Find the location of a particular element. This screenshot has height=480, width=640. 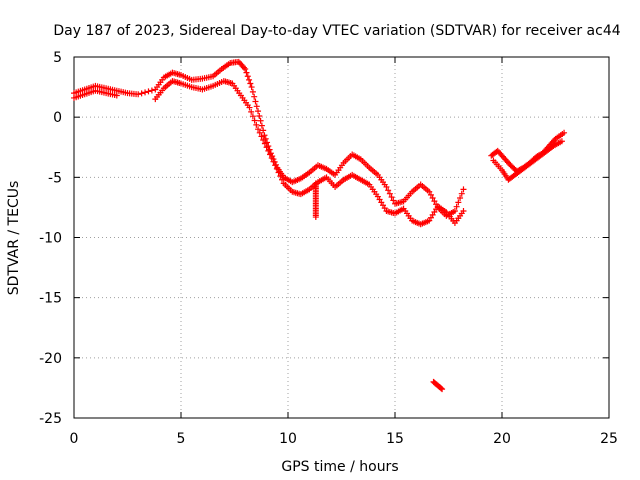

y-tick-label: -10 is located at coordinates (50, 239).